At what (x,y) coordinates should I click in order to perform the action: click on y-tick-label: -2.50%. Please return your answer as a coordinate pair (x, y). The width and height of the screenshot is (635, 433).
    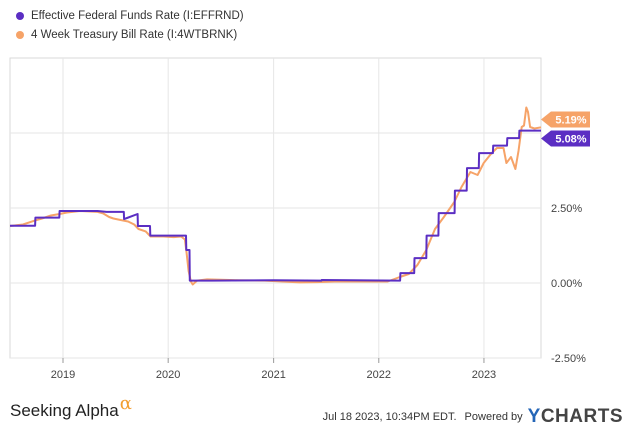
    Looking at the image, I should click on (568, 359).